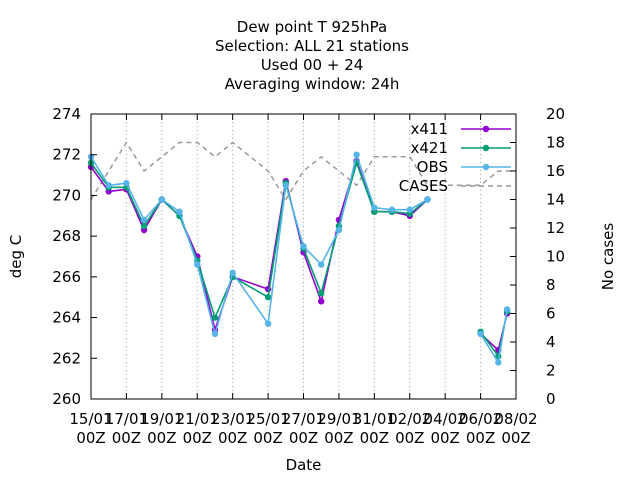  What do you see at coordinates (555, 143) in the screenshot?
I see `y2-tick-label: 18` at bounding box center [555, 143].